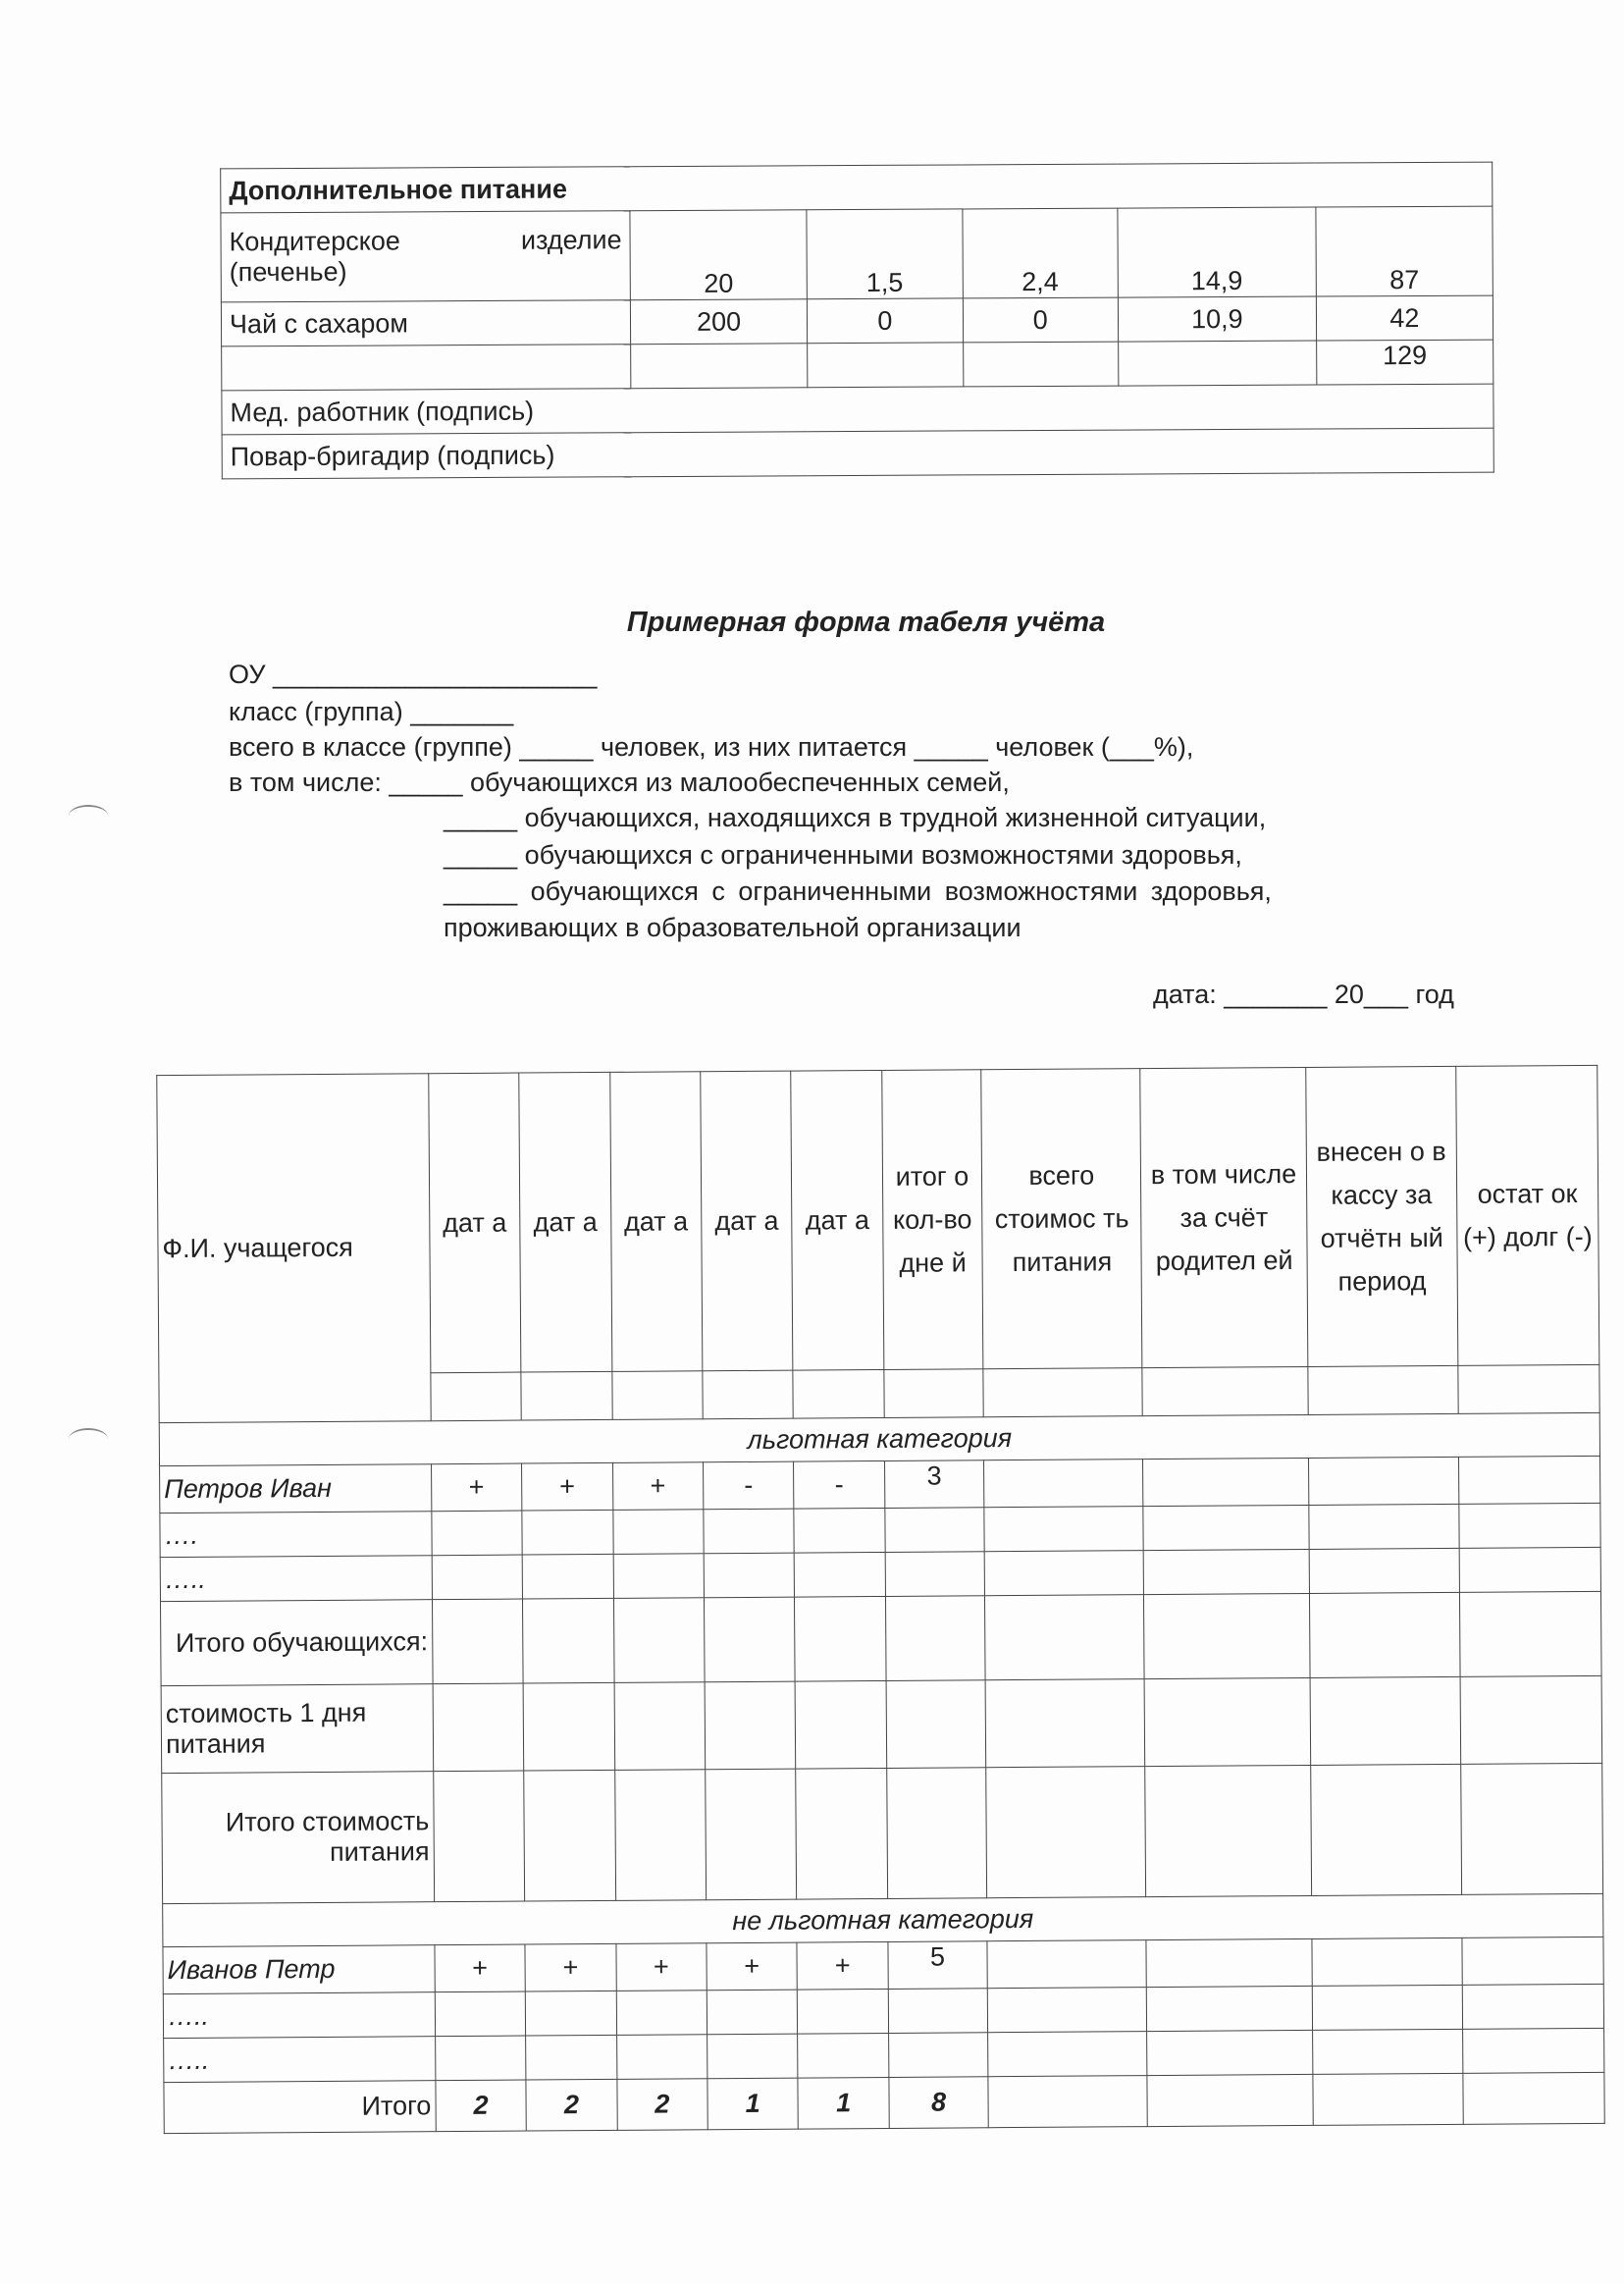 Image resolution: width=1624 pixels, height=2283 pixels. I want to click on table-row: Чай с сахаром 200 0 0 10,9 42, so click(857, 320).